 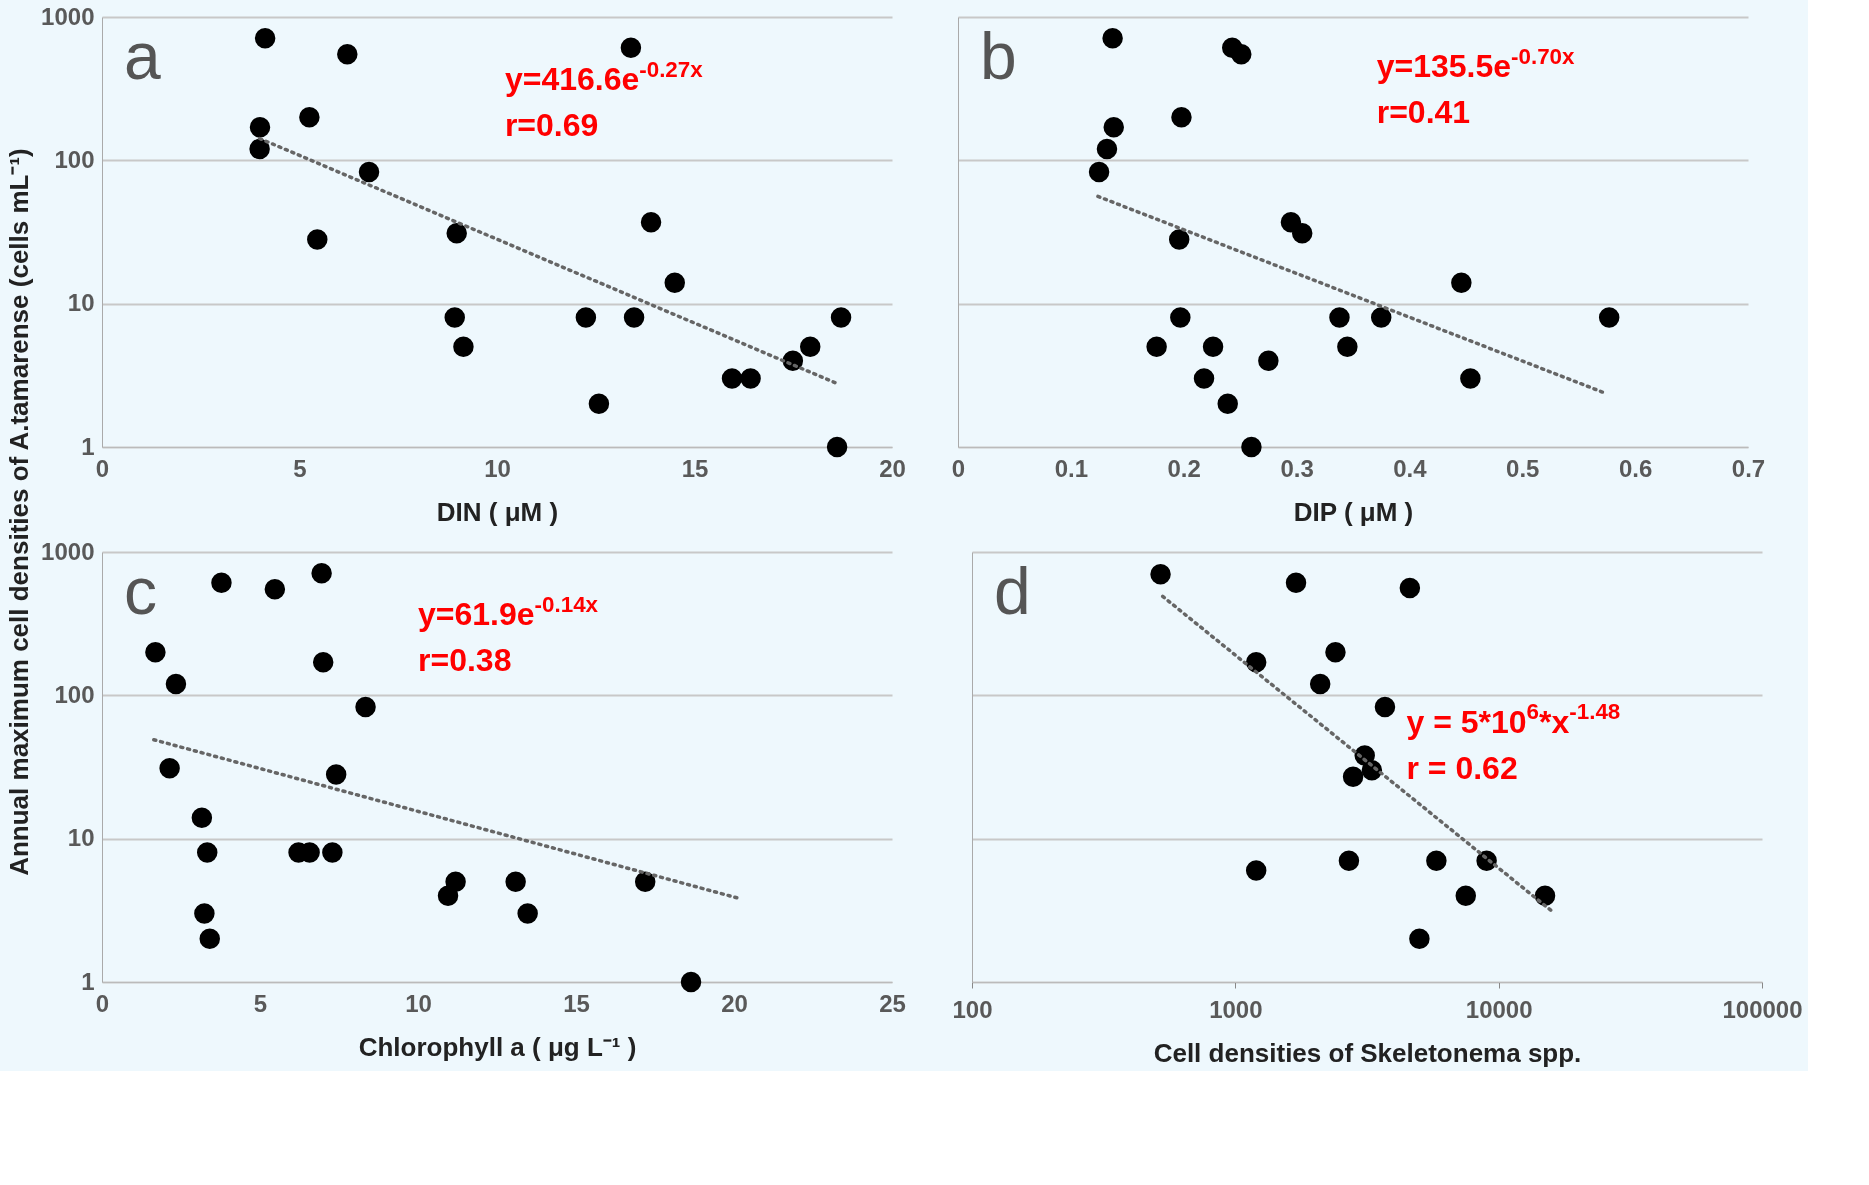 I want to click on x-tick-label: 0.3, so click(x=1297, y=468).